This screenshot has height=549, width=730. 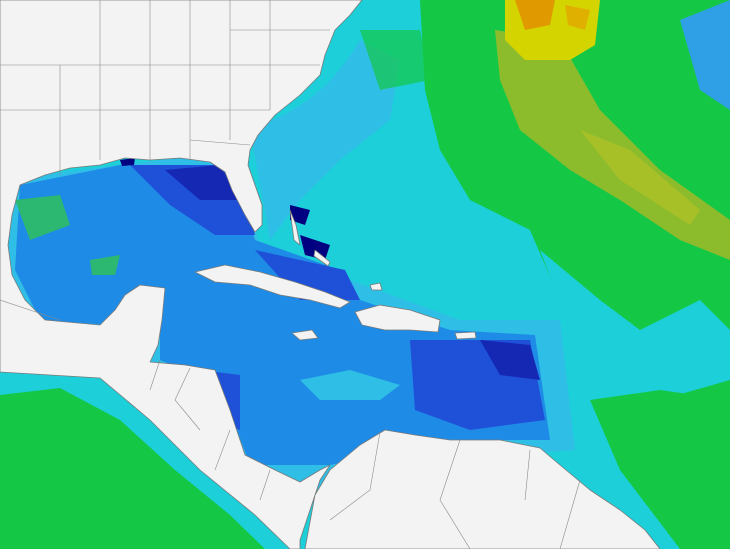 I want to click on island-puerto-rico, so click(x=465, y=335).